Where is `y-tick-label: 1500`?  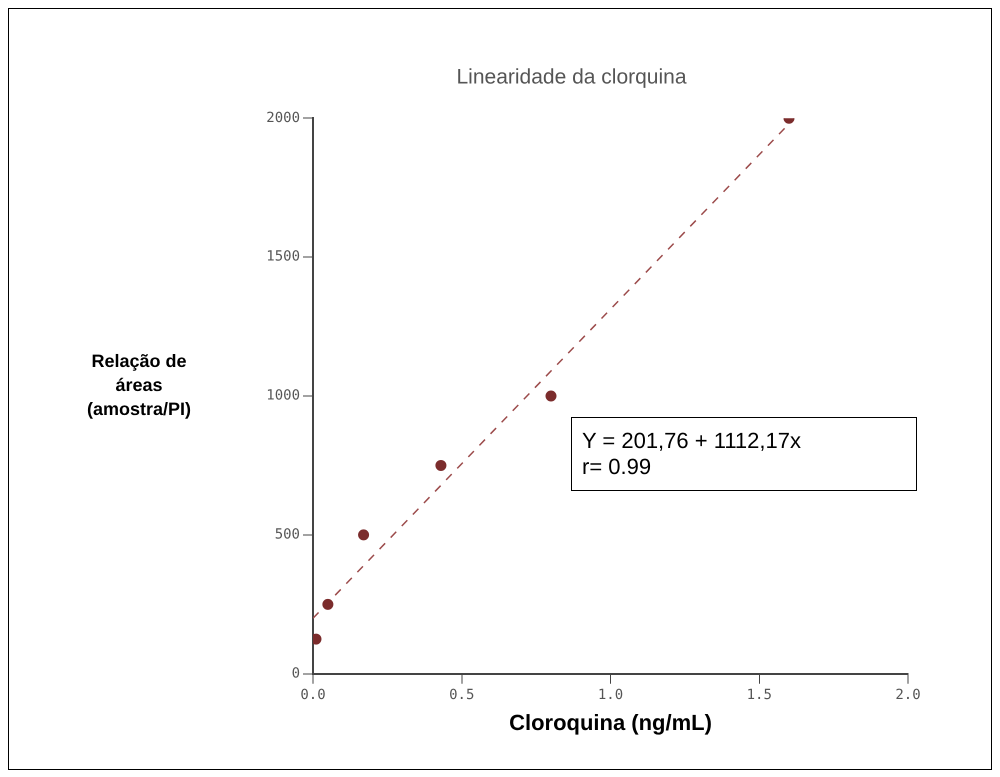
y-tick-label: 1500 is located at coordinates (283, 256).